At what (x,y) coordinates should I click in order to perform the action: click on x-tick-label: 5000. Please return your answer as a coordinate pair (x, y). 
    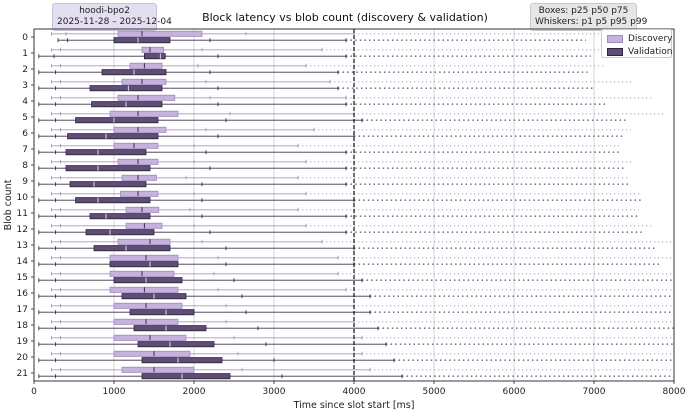
    Looking at the image, I should click on (434, 392).